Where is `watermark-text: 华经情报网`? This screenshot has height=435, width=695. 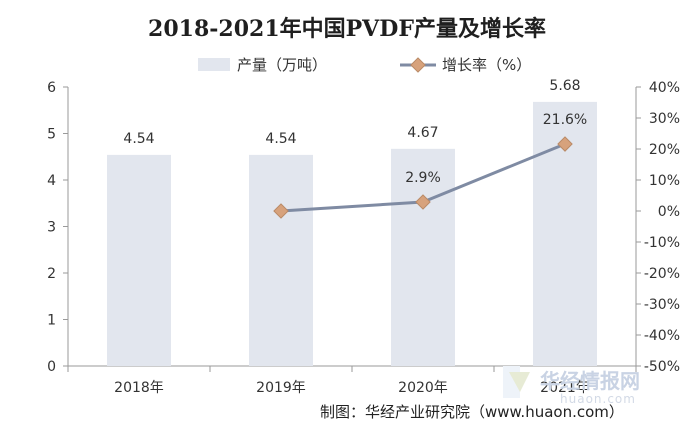
watermark-text: 华经情报网 is located at coordinates (590, 381).